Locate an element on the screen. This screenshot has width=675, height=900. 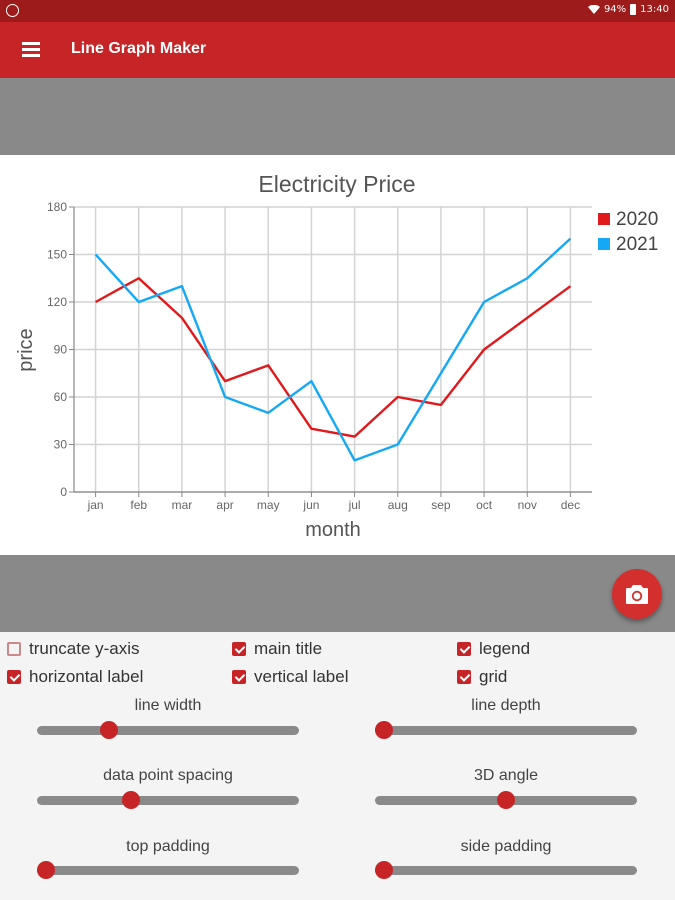
camera-icon is located at coordinates (637, 594).